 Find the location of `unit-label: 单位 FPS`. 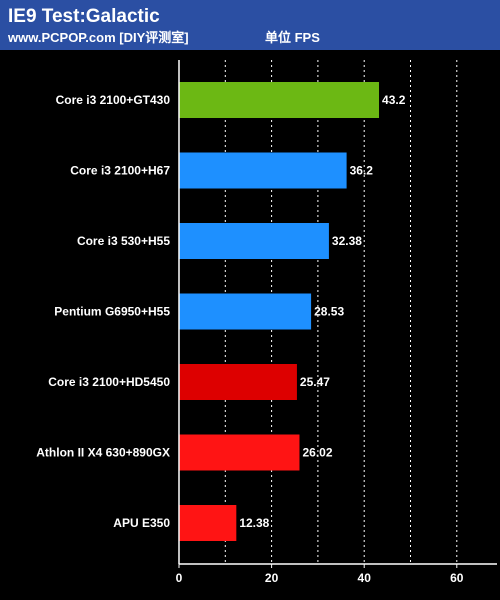

unit-label: 单位 FPS is located at coordinates (292, 37).